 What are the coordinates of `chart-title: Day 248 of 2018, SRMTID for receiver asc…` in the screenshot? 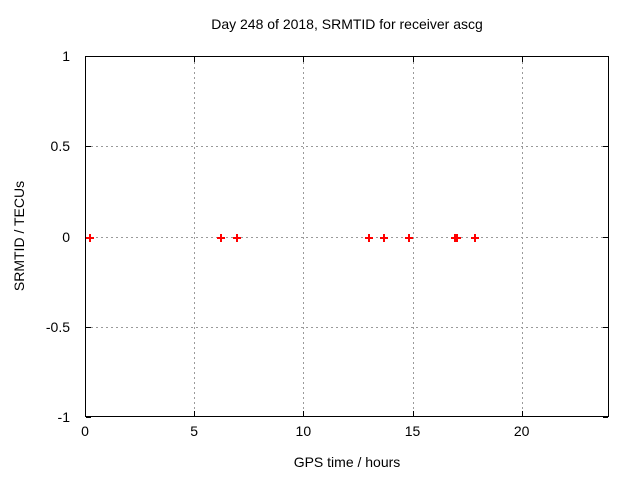 It's located at (347, 24).